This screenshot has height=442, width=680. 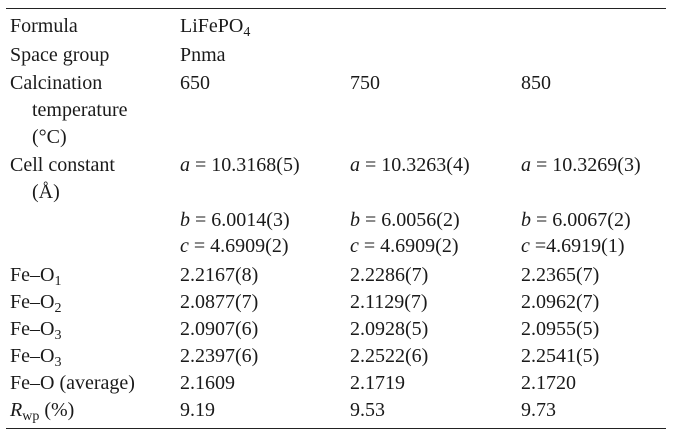 I want to click on cell-b-850: b = 6.0067(2), so click(x=576, y=220).